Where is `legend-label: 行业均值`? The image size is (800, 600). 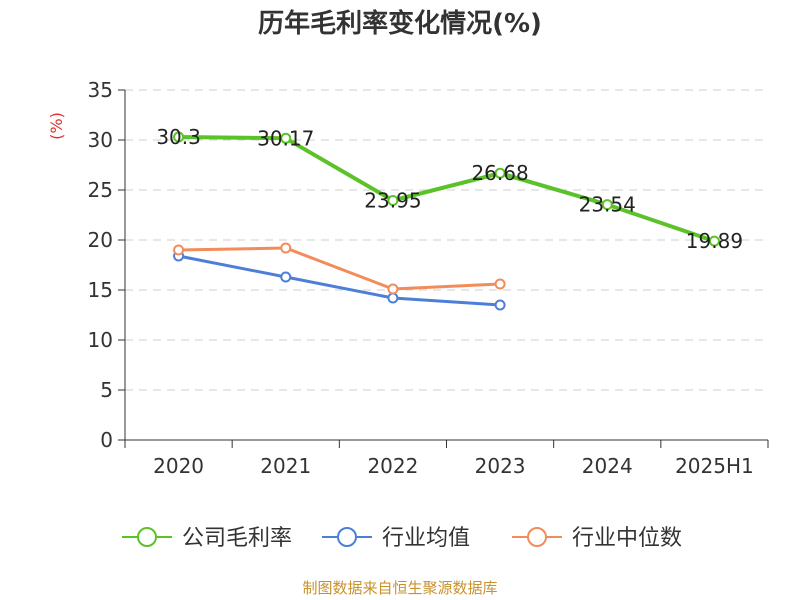
legend-label: 行业均值 is located at coordinates (426, 538).